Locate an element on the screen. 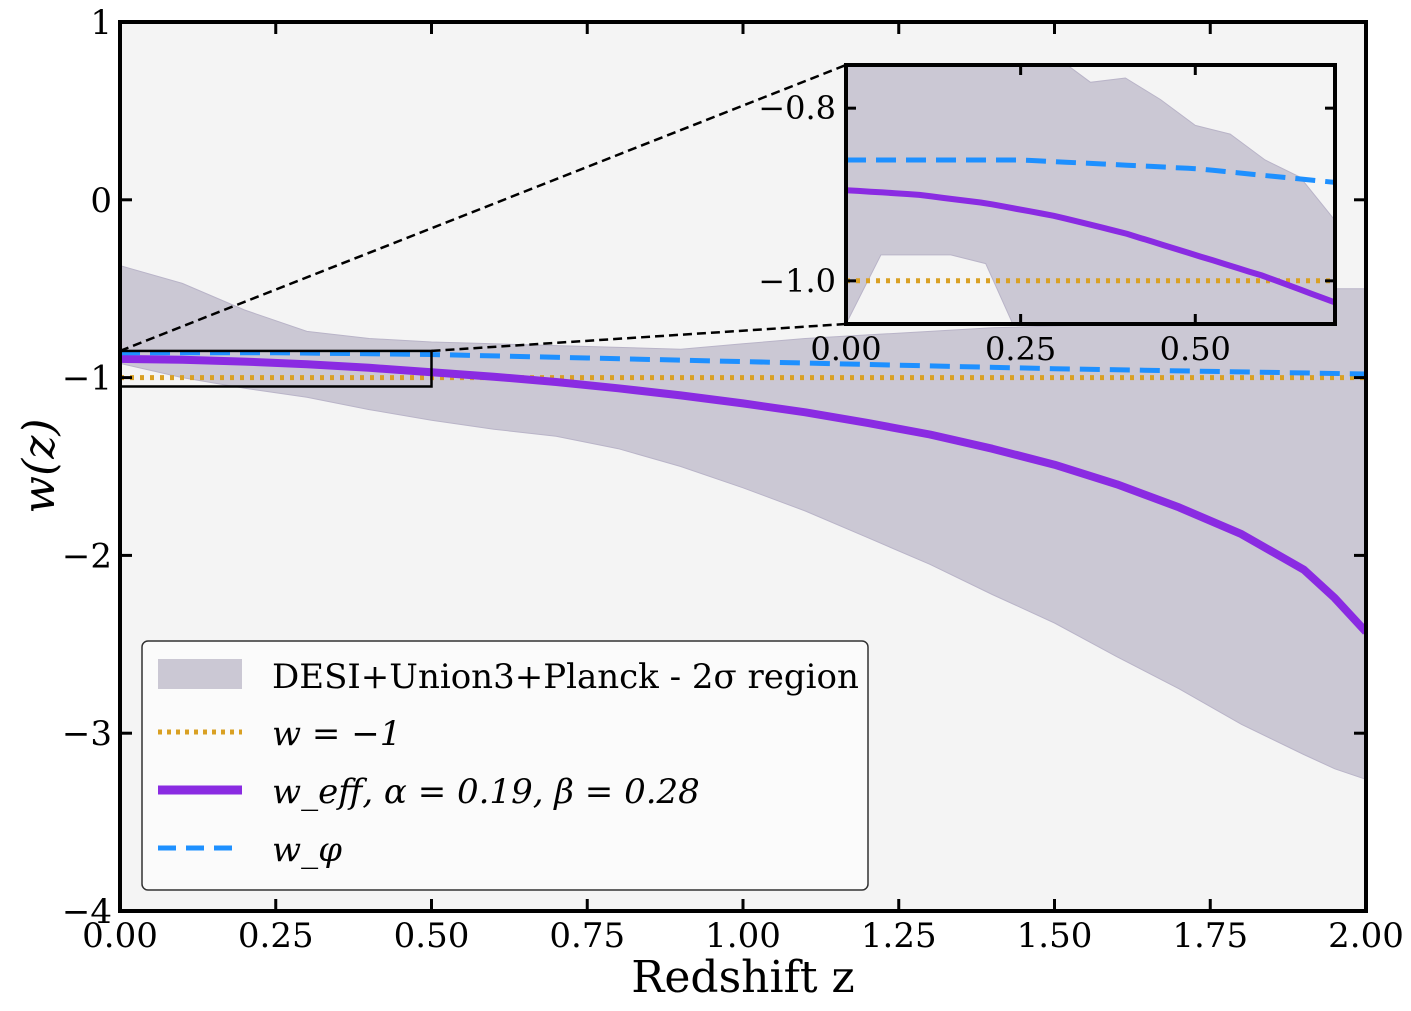 The height and width of the screenshot is (1011, 1411). inset-plot: 0.00 0.25 0.50 −0.8 −1.0 is located at coordinates (1047, 215).